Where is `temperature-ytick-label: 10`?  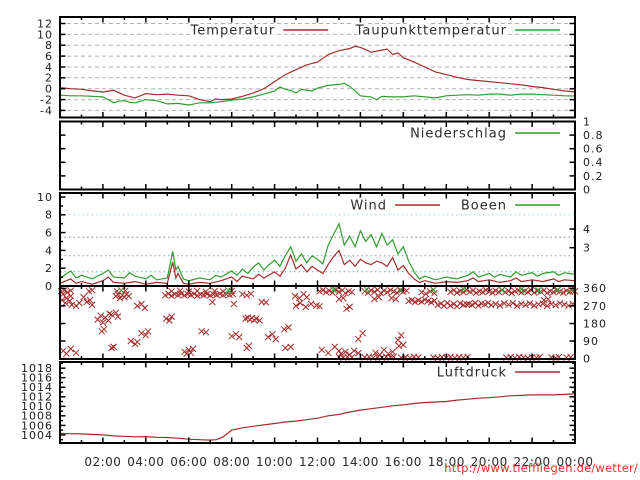
temperature-ytick-label: 10 is located at coordinates (45, 34).